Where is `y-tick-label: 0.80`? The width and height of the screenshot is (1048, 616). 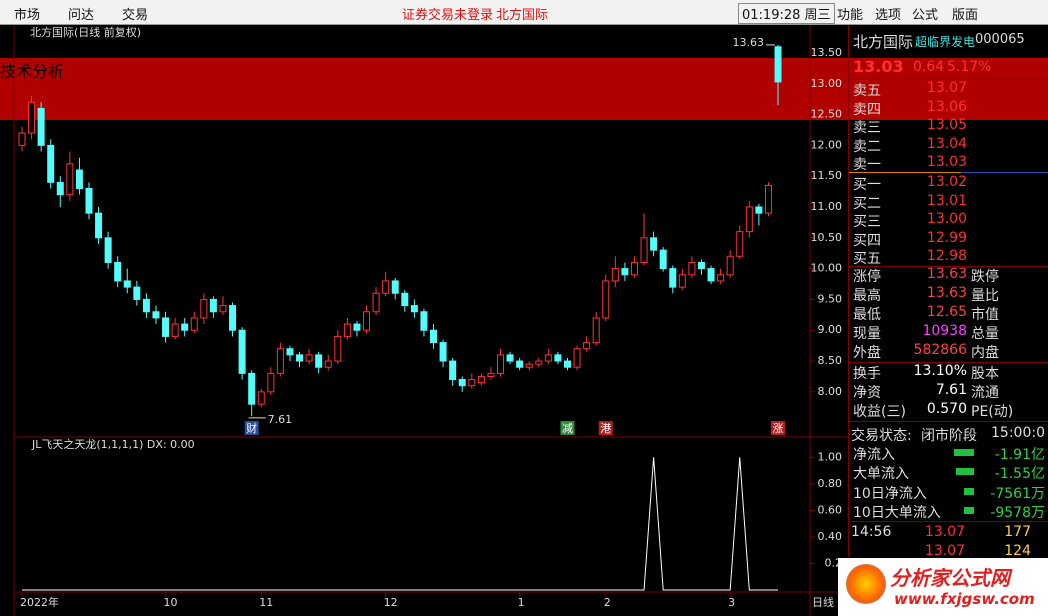
y-tick-label: 0.80 is located at coordinates (830, 483).